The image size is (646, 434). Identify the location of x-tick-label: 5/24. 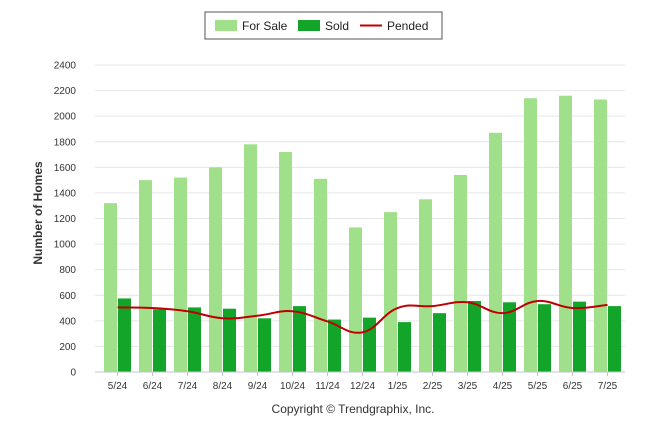
(118, 386).